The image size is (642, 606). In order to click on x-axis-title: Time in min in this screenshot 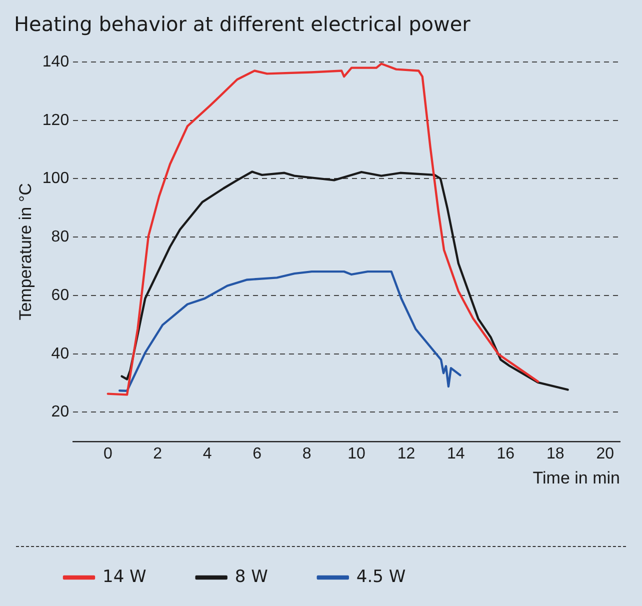, I will do `click(576, 478)`.